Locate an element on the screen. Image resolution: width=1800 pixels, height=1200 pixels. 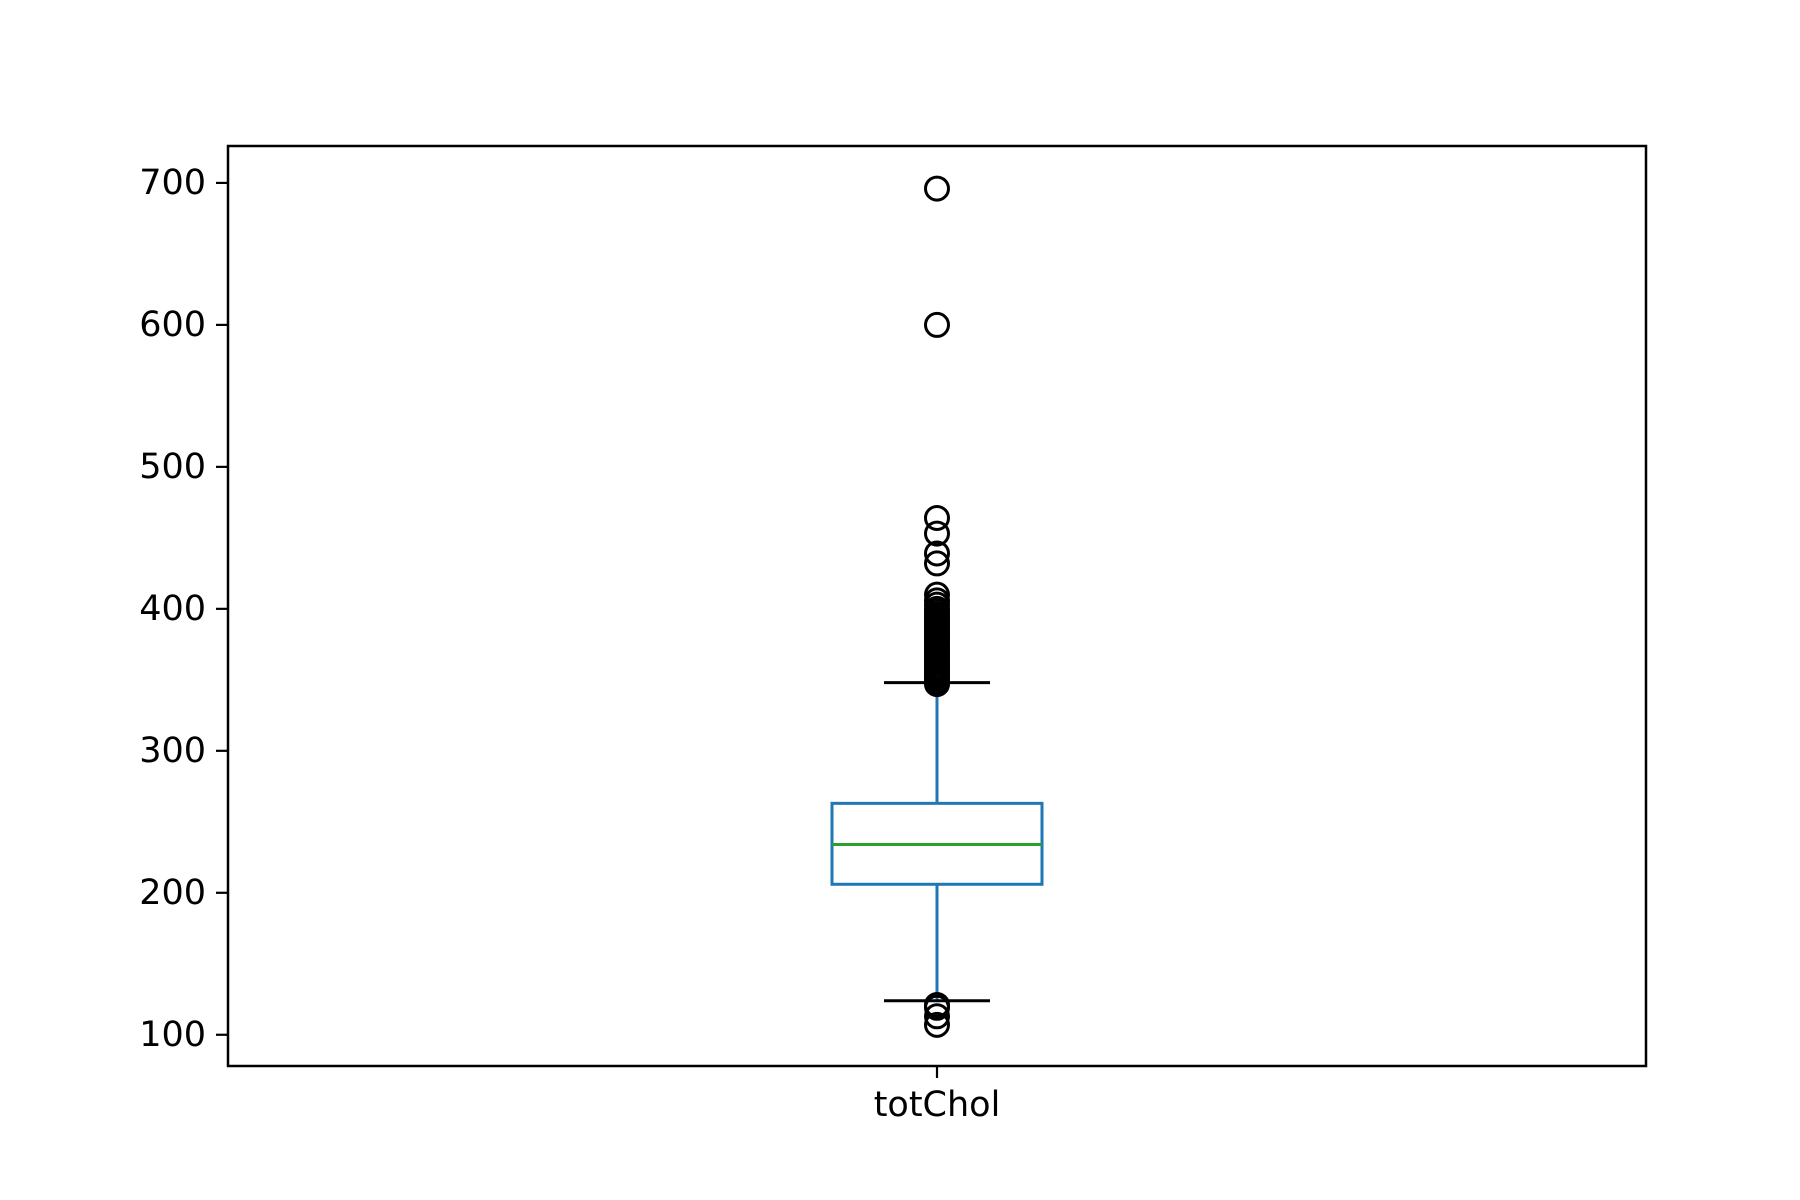
y-axis: 100 200 300 400 500 600 700 is located at coordinates (183, 609).